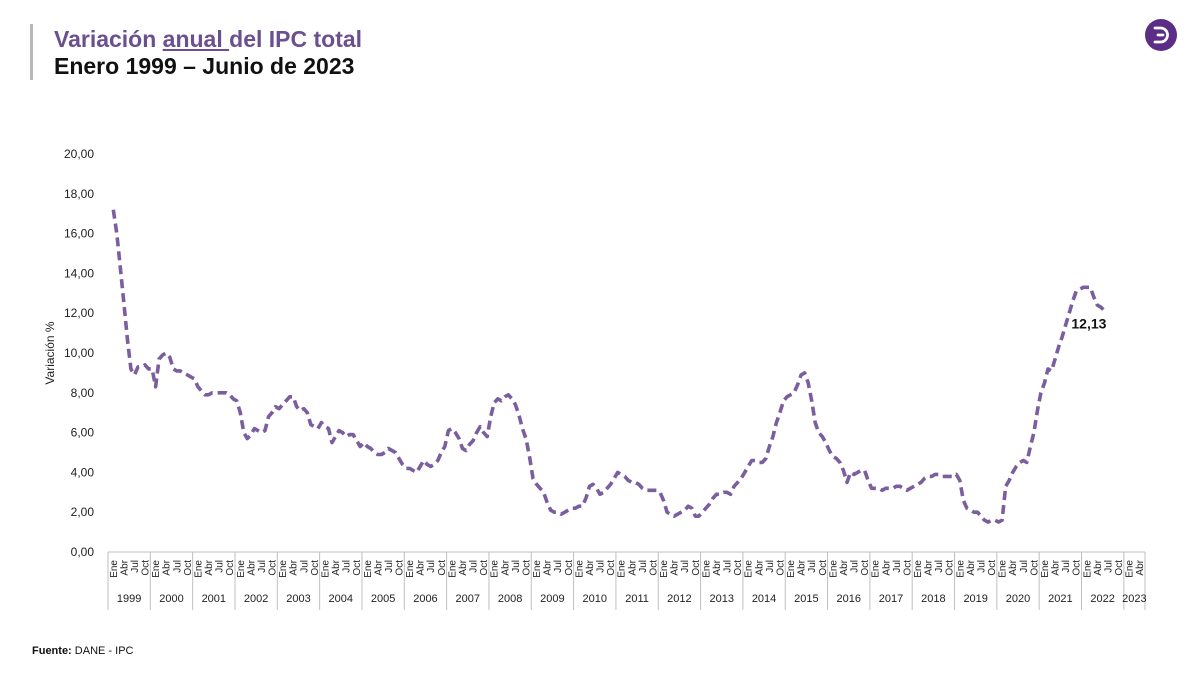  I want to click on year-label: 2009, so click(552, 599).